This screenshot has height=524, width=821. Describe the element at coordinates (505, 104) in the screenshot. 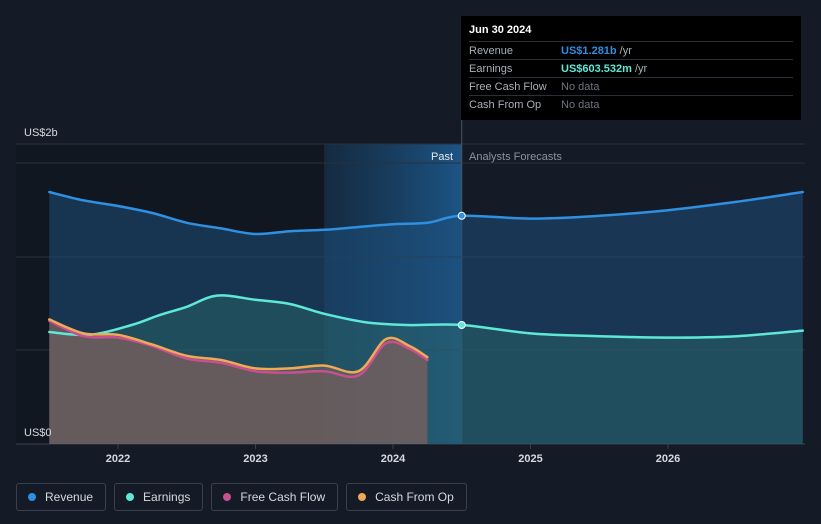

I see `tooltip-label: Cash From Op` at that location.